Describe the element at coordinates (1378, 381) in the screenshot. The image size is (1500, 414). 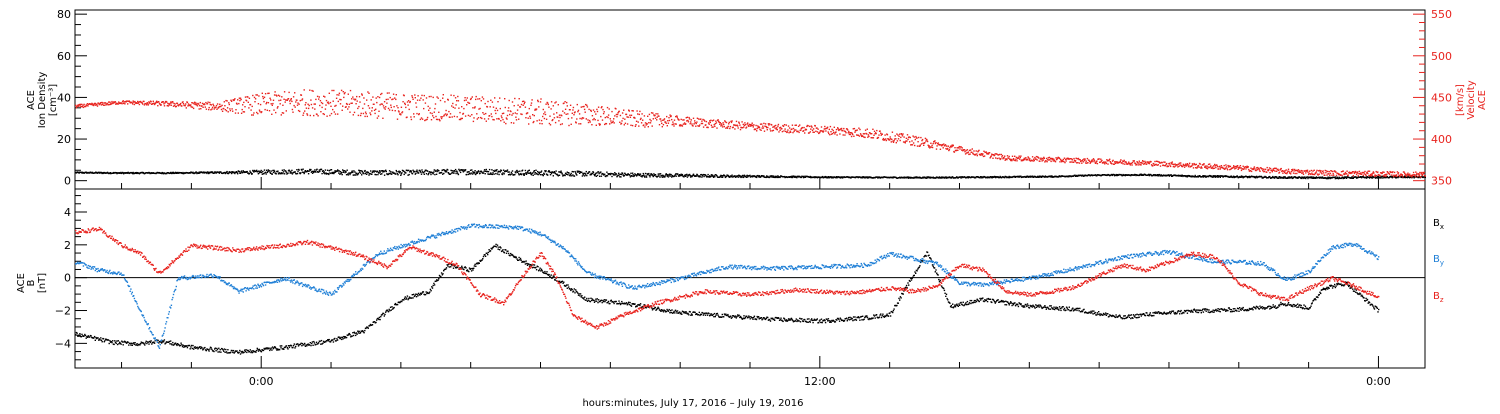
I see `x-tick-label: 0:00` at that location.